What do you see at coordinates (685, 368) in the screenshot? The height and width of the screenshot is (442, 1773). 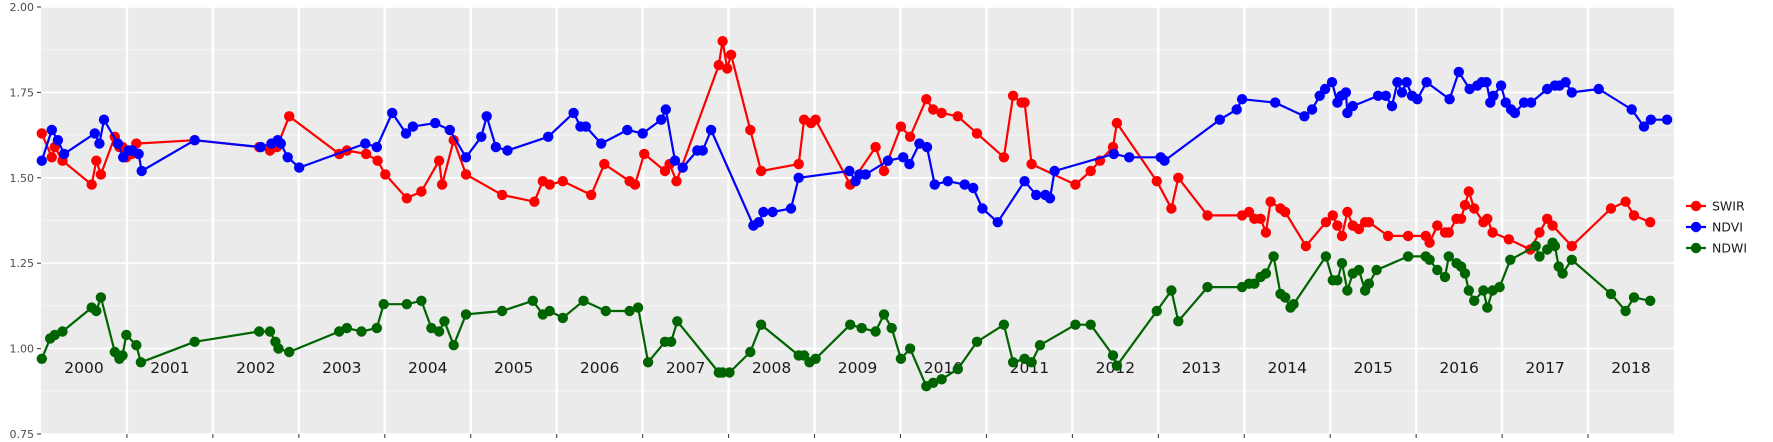 I see `year-label: 2007` at bounding box center [685, 368].